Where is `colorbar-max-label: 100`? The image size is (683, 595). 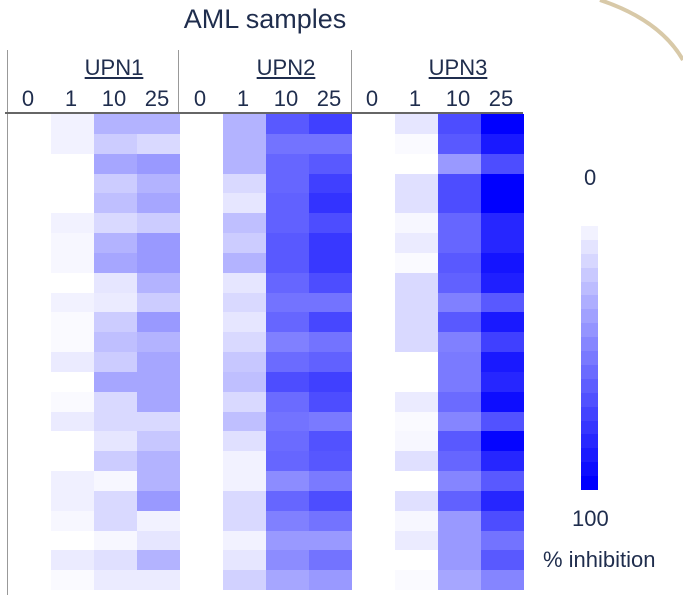 colorbar-max-label: 100 is located at coordinates (590, 518).